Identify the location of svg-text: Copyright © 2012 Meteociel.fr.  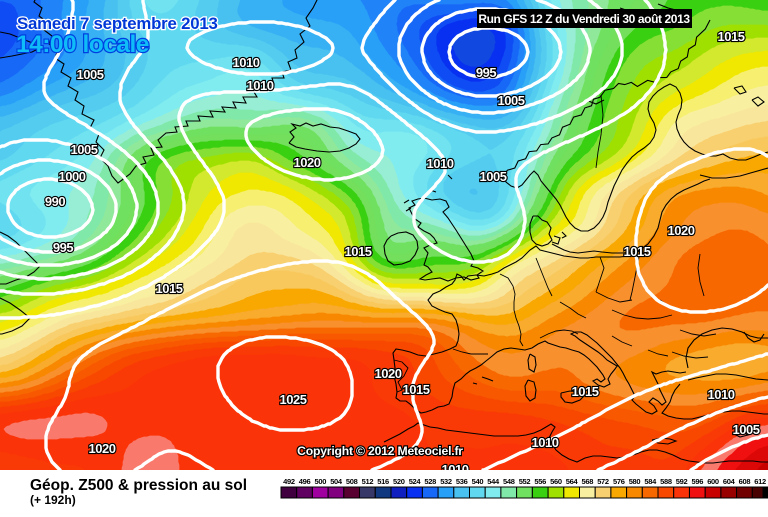
(380, 451).